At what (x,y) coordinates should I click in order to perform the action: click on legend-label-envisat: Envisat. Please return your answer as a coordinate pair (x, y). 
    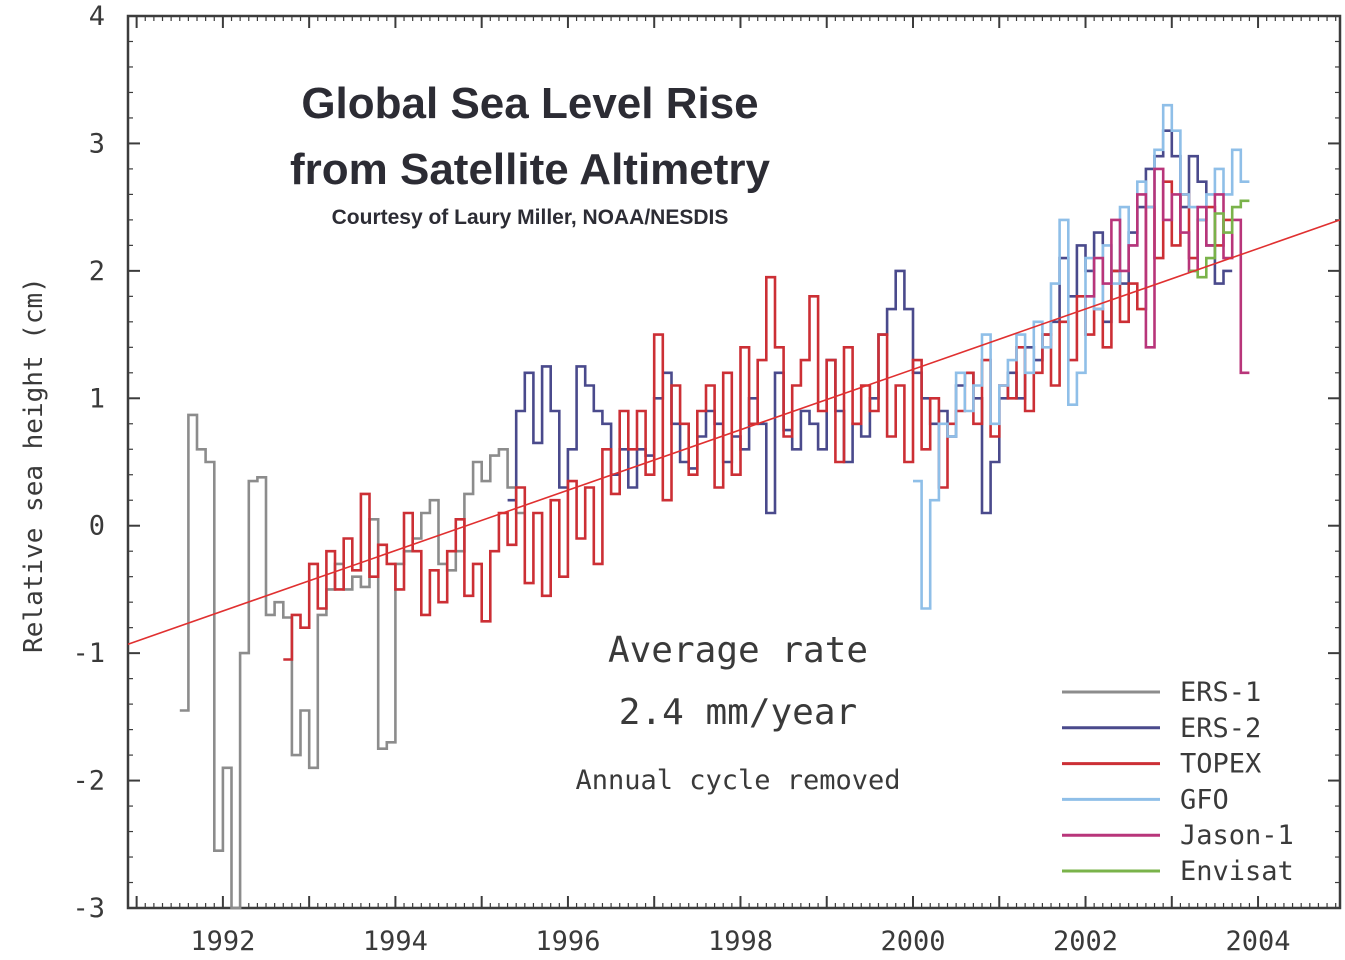
    Looking at the image, I should click on (1237, 871).